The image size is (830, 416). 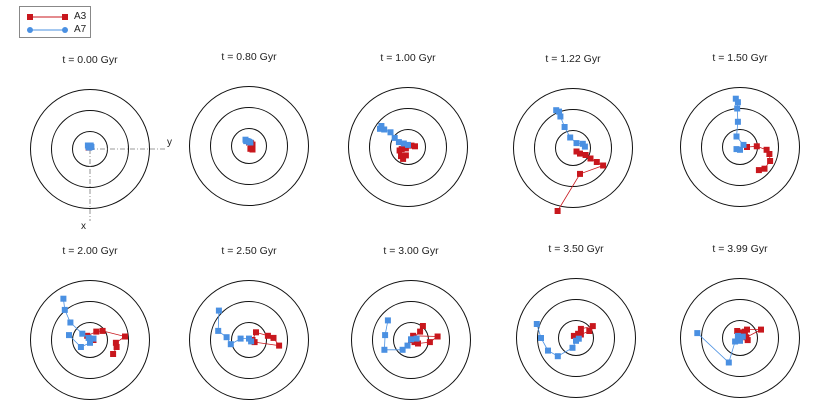 I want to click on panel-8: t = 3.00 Gyr, so click(x=411, y=322).